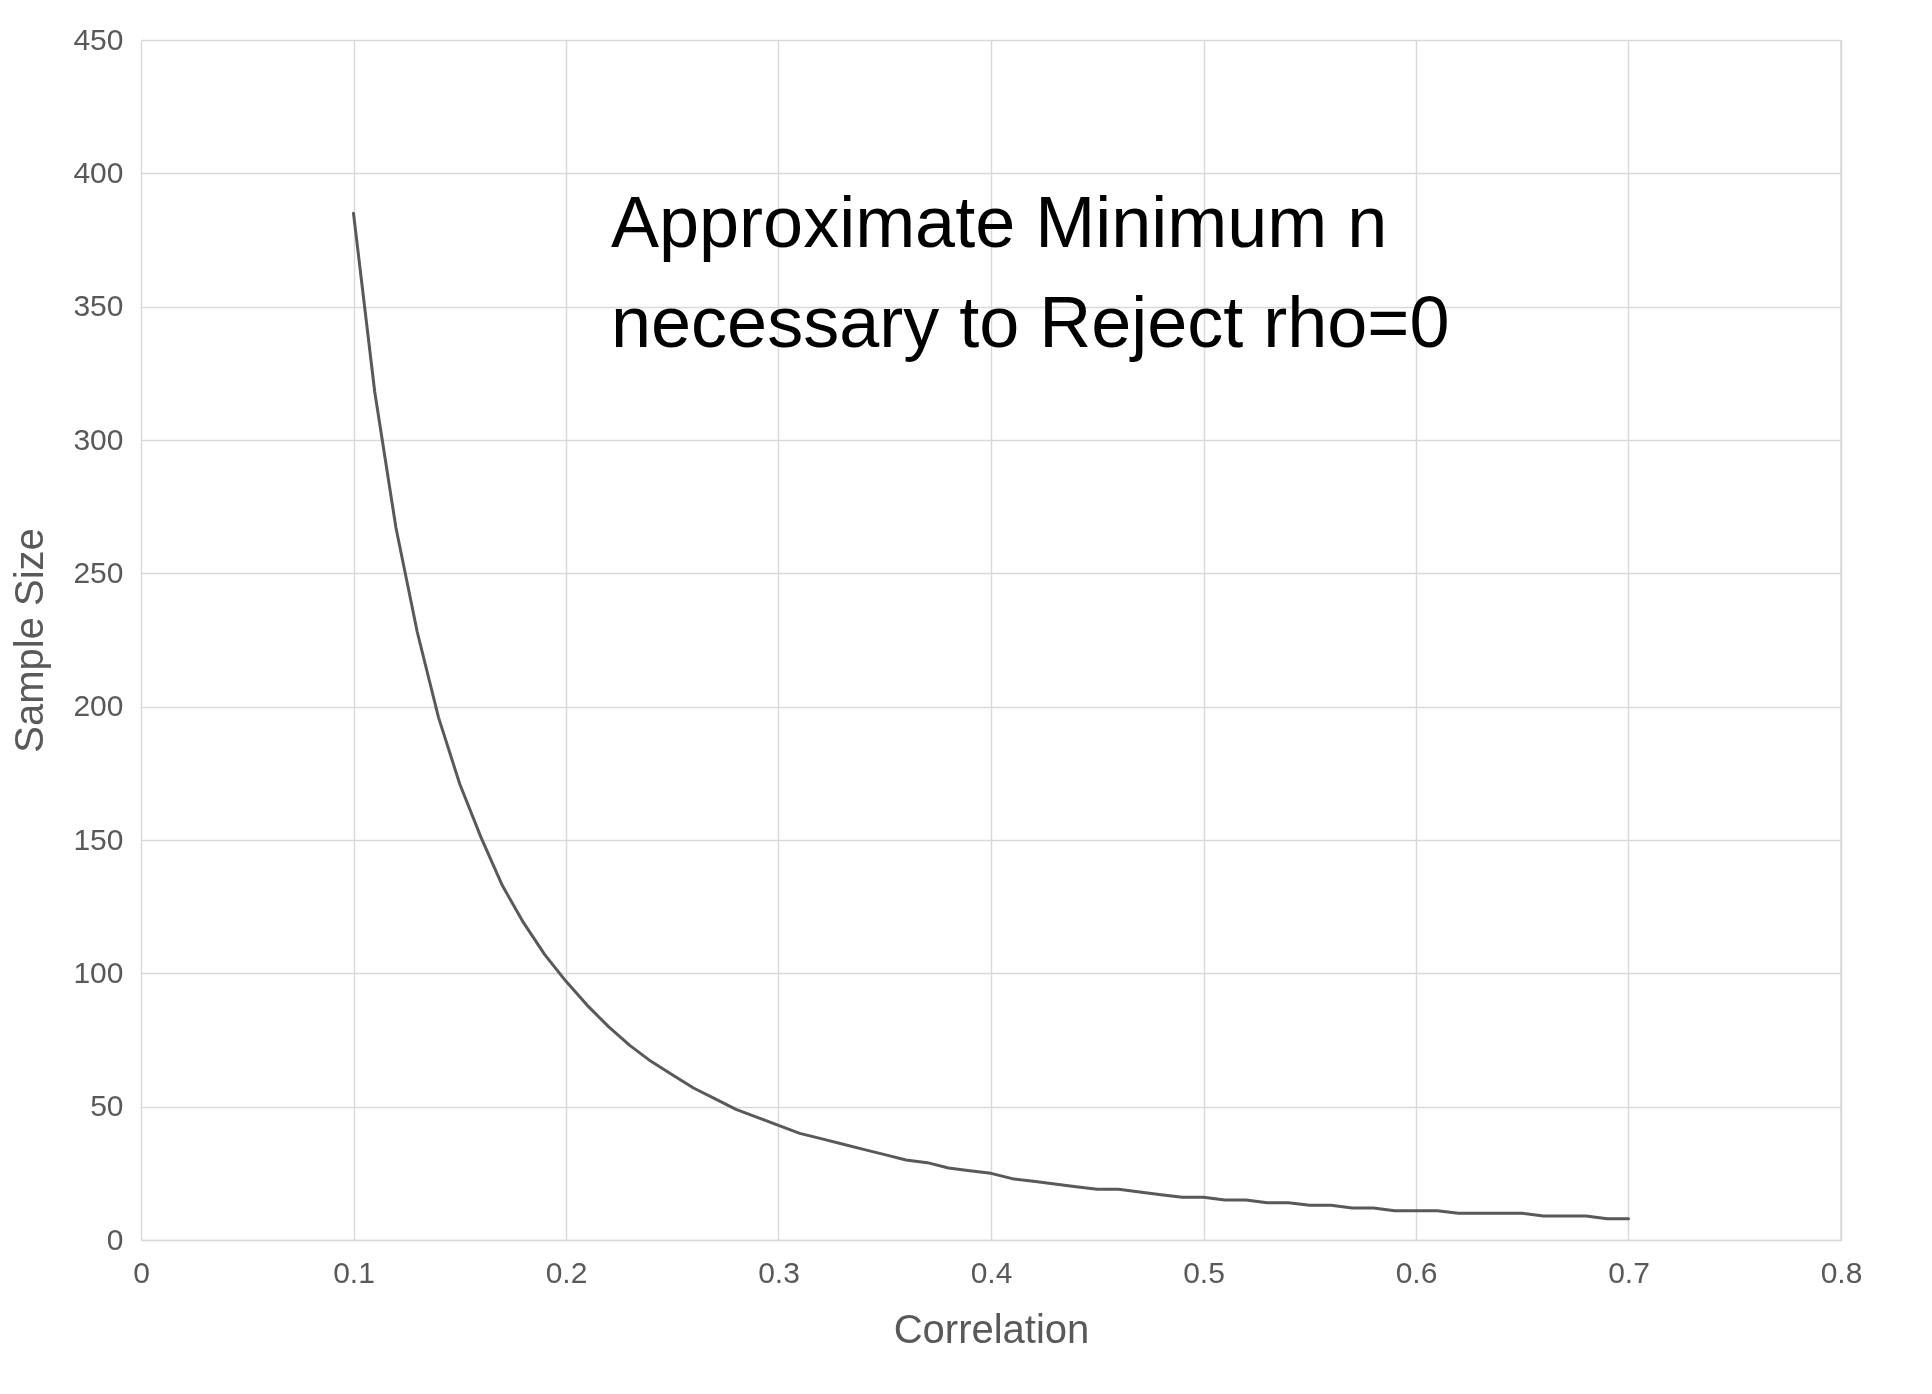 The image size is (1932, 1394). What do you see at coordinates (98, 972) in the screenshot?
I see `y-tick-label: 100` at bounding box center [98, 972].